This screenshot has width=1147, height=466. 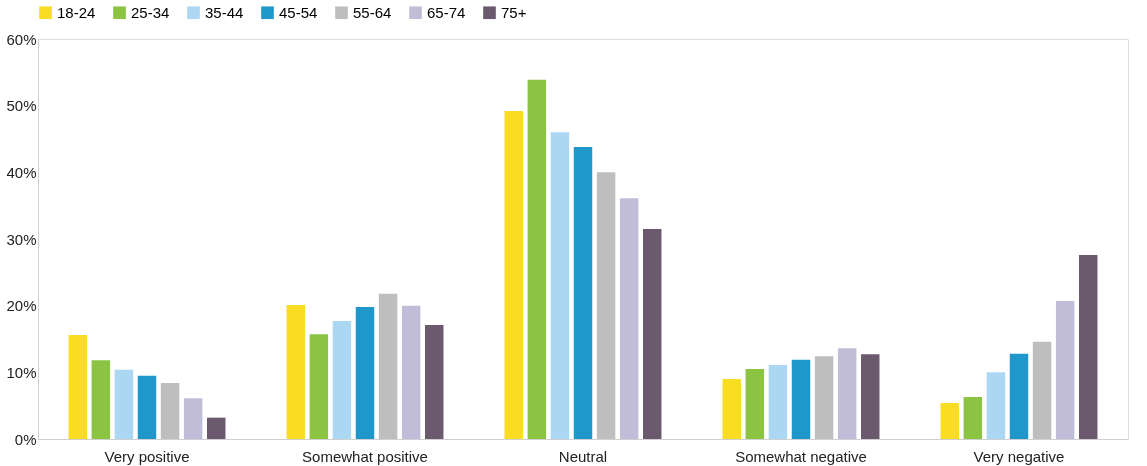 What do you see at coordinates (1019, 456) in the screenshot?
I see `x-tick-label: Very negative` at bounding box center [1019, 456].